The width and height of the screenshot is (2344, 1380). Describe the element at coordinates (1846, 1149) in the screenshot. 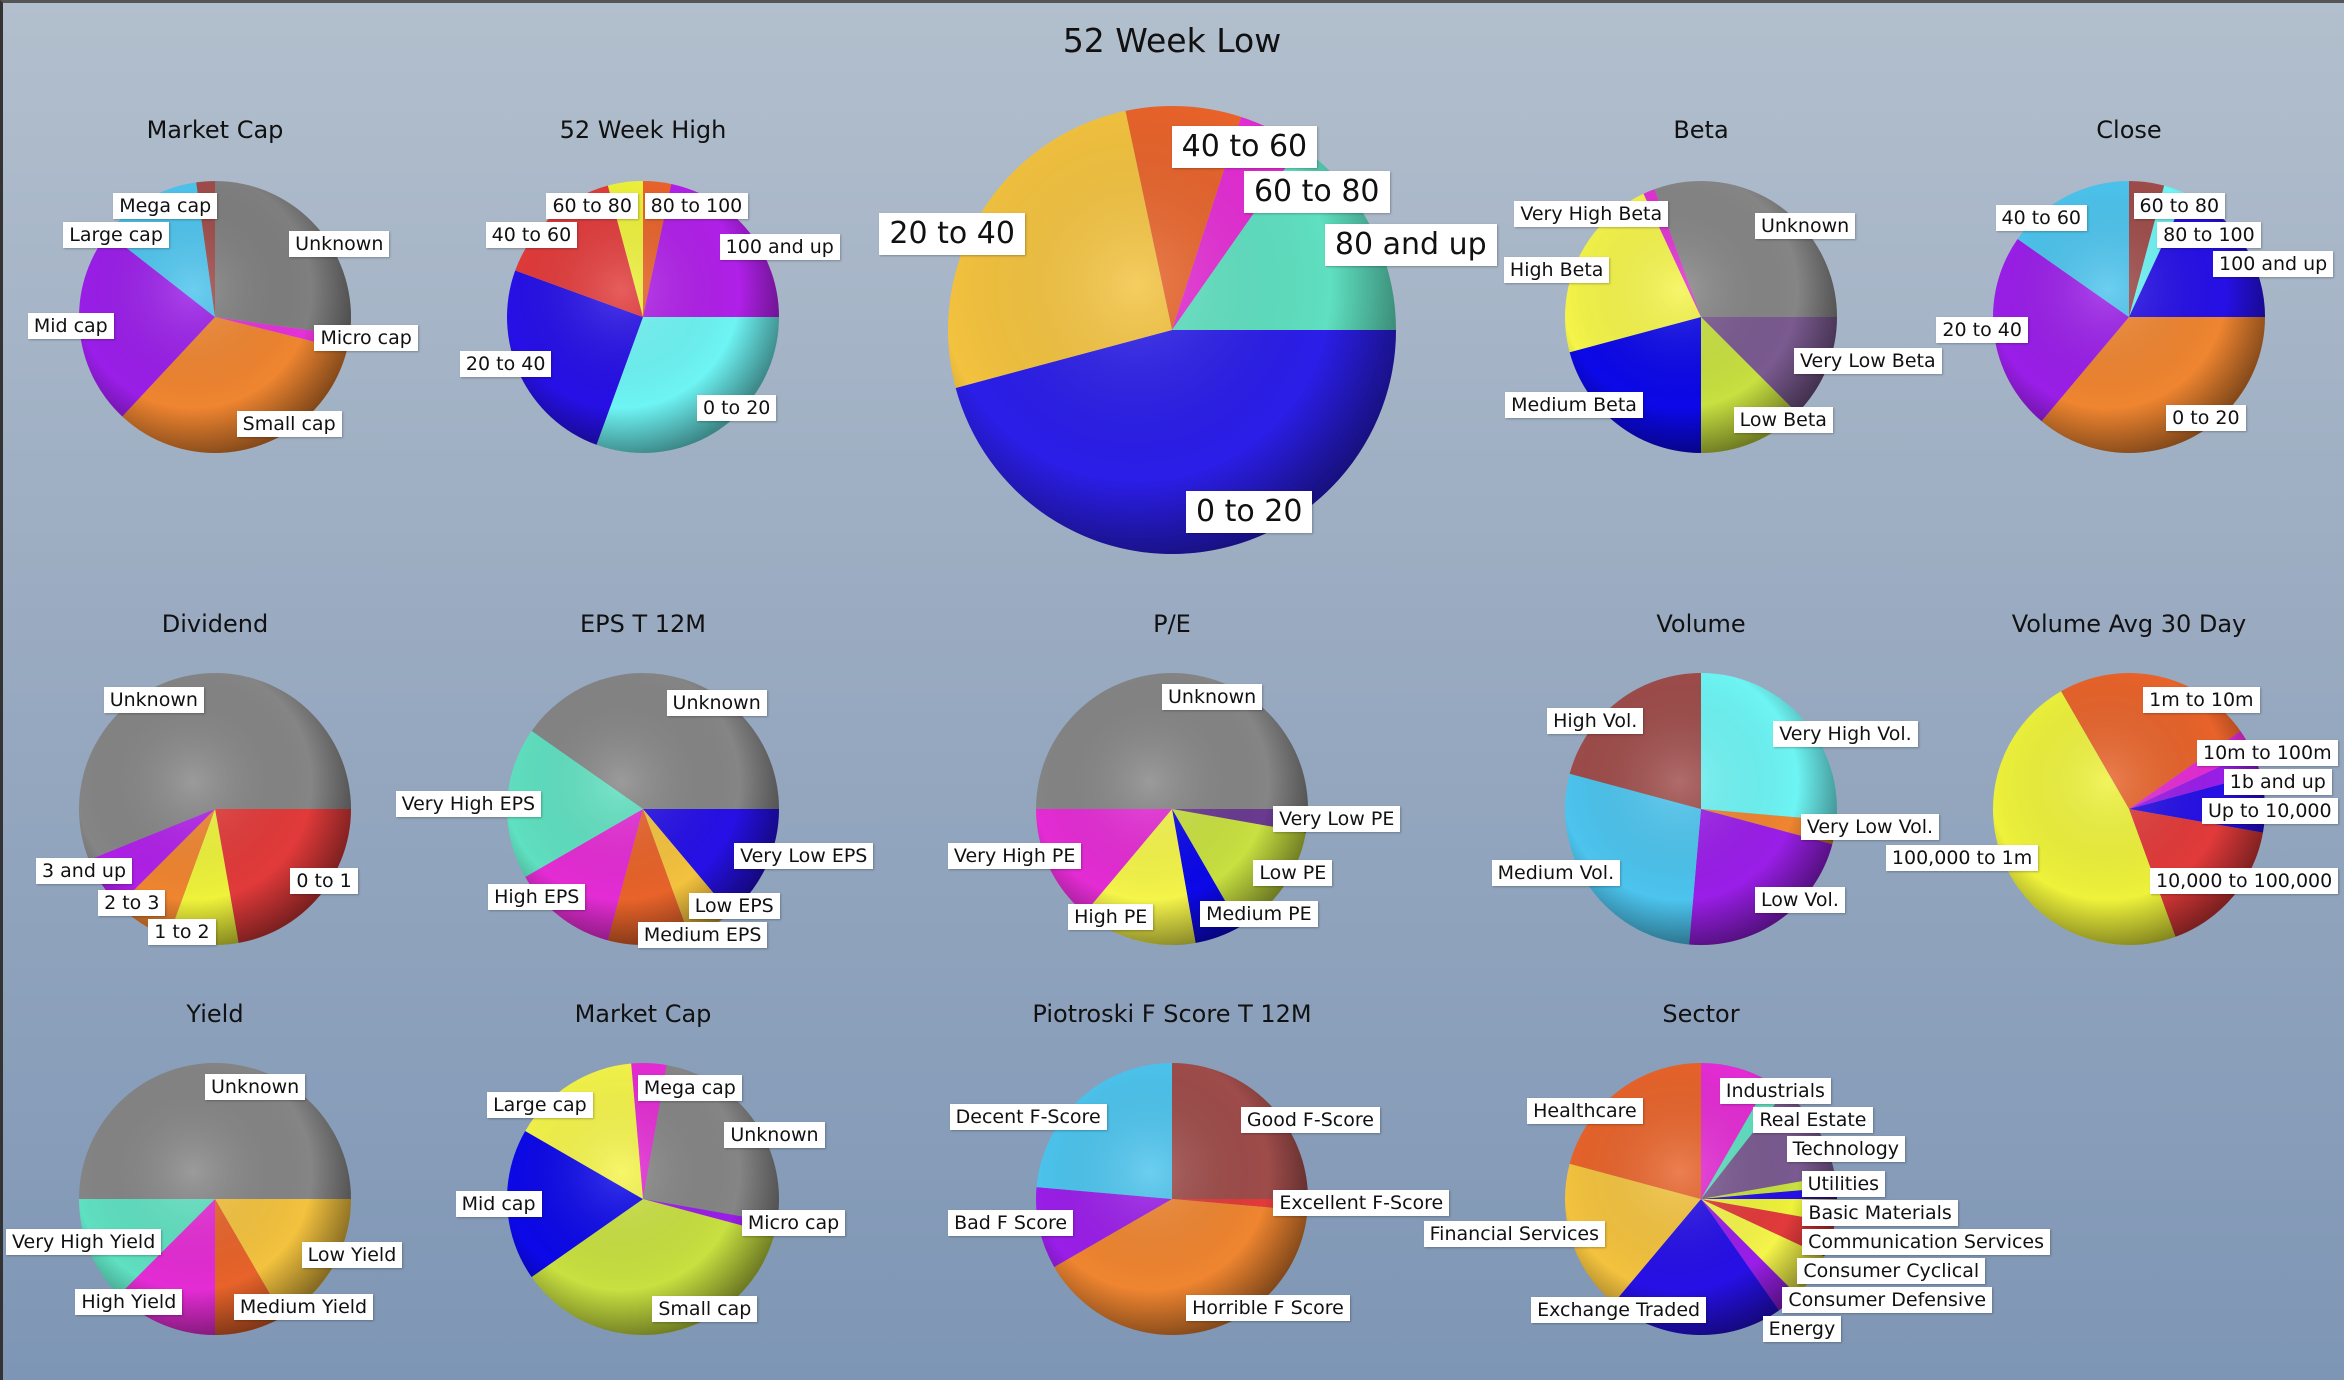

I see `slice-label: Technology` at that location.